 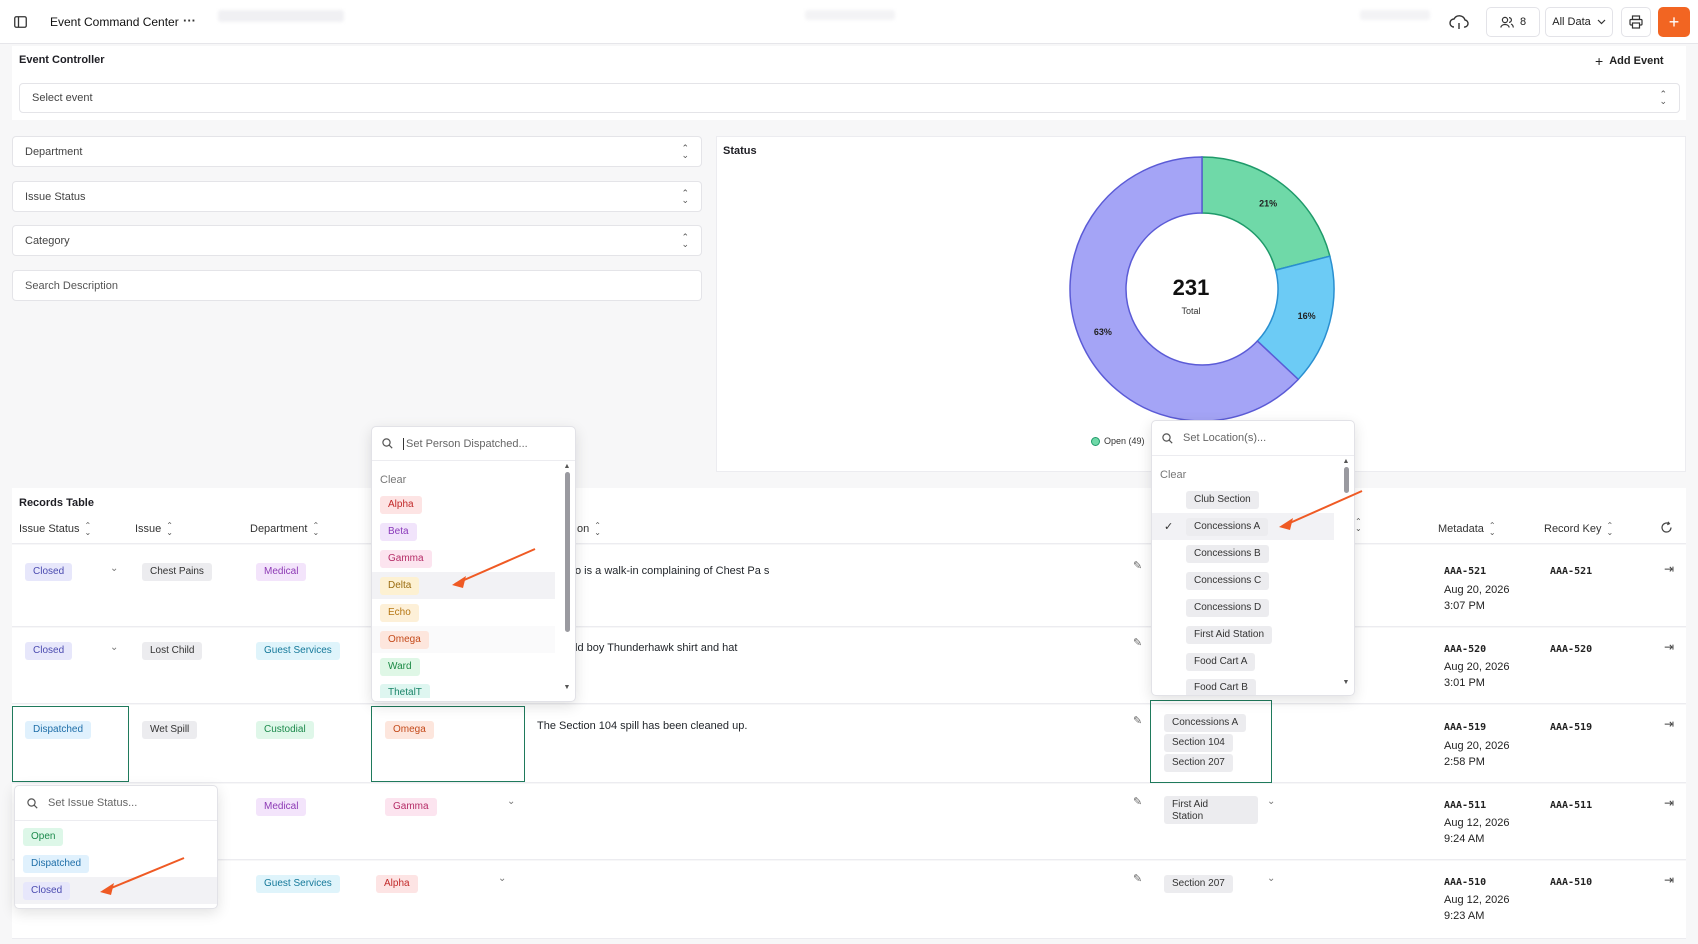 I want to click on col-metadata: Metadata ⌃ ⌄, so click(x=1467, y=529).